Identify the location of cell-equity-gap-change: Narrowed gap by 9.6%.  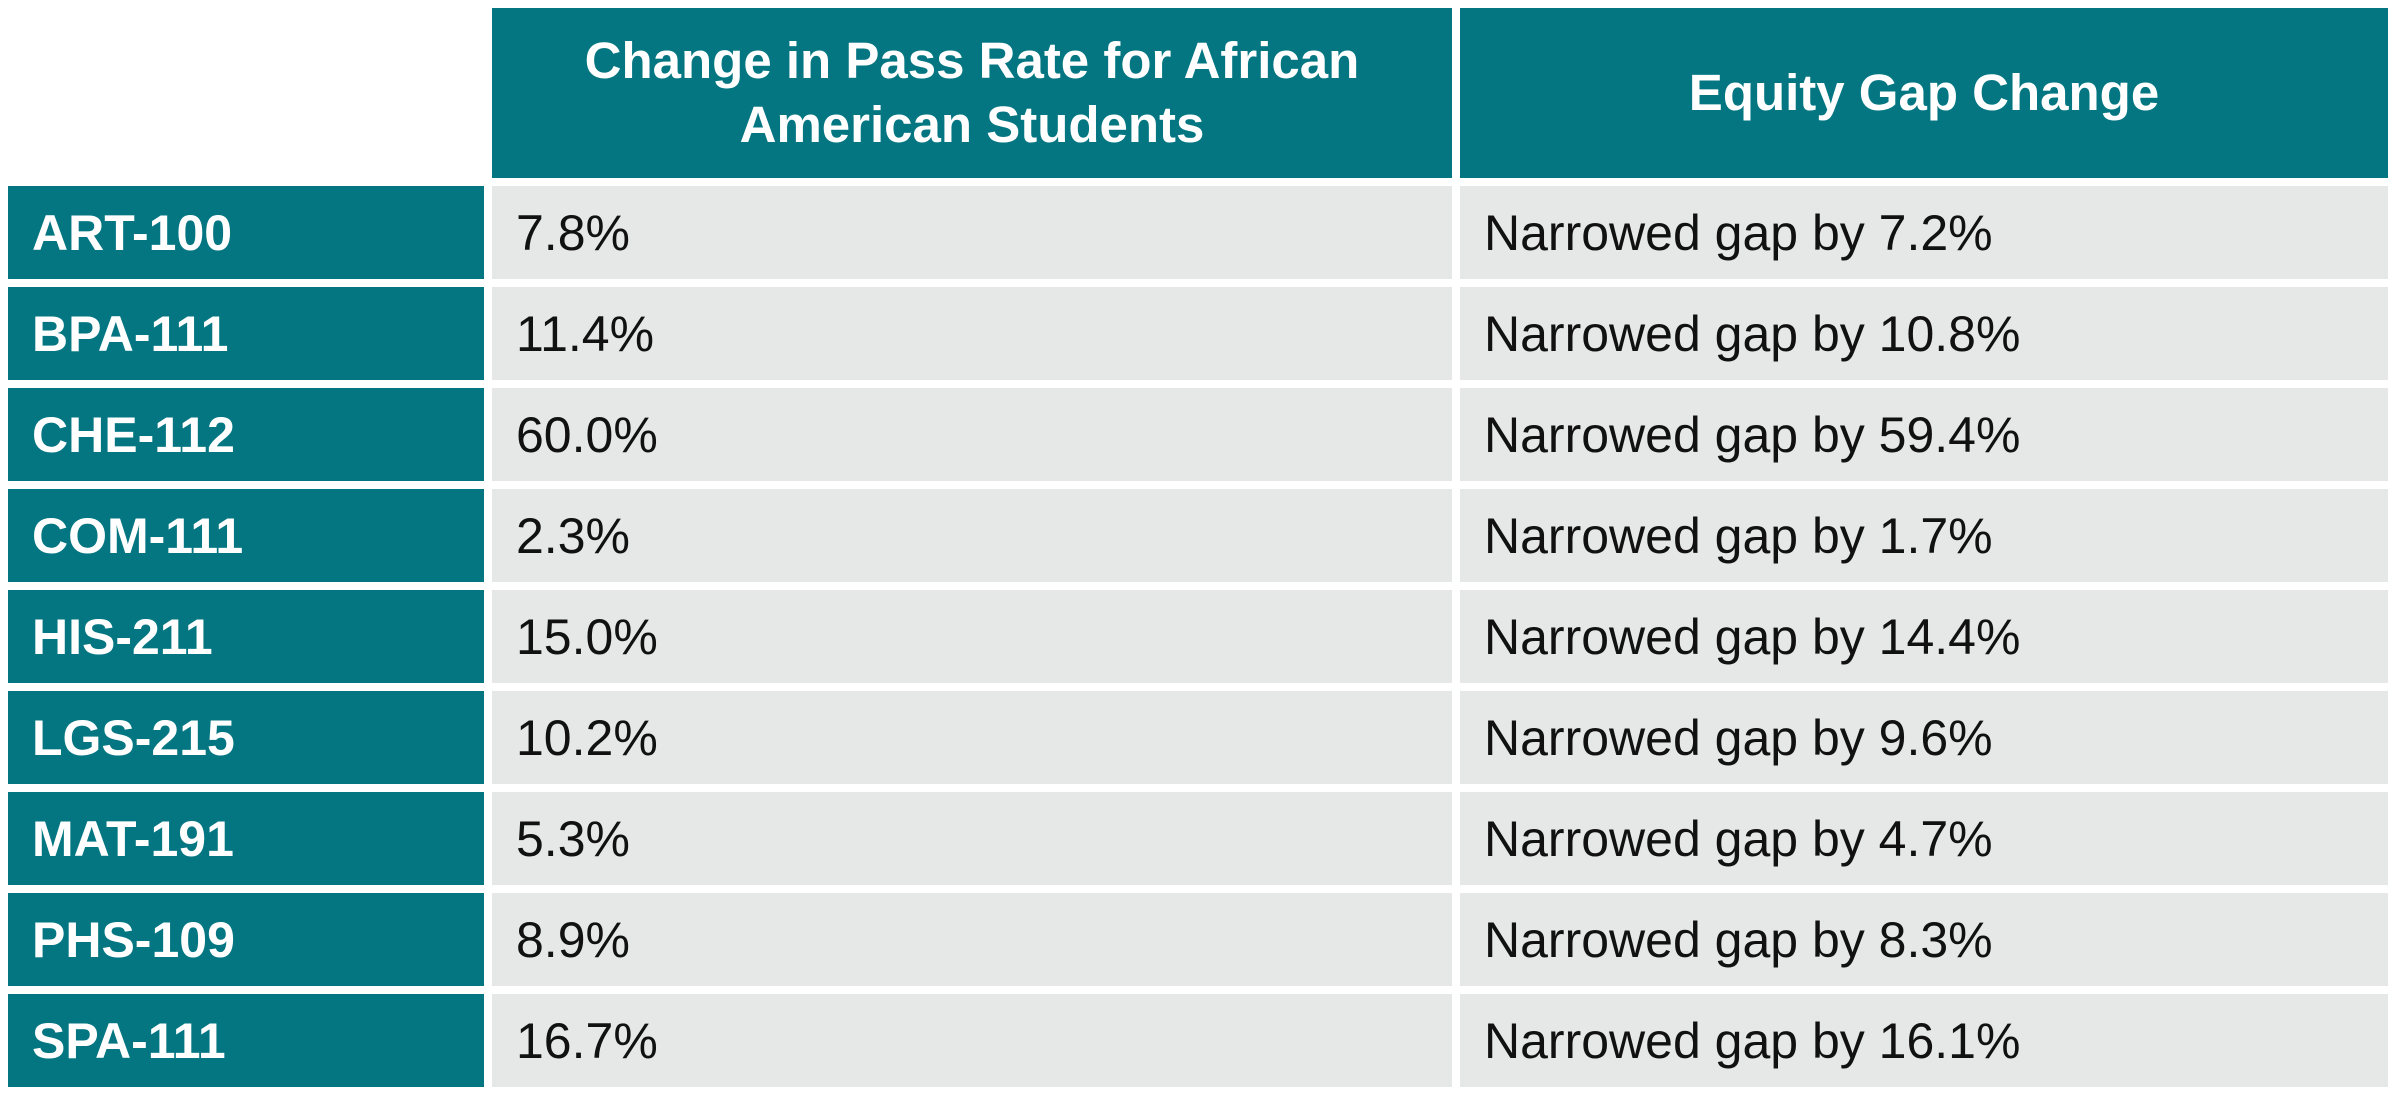
(1924, 737).